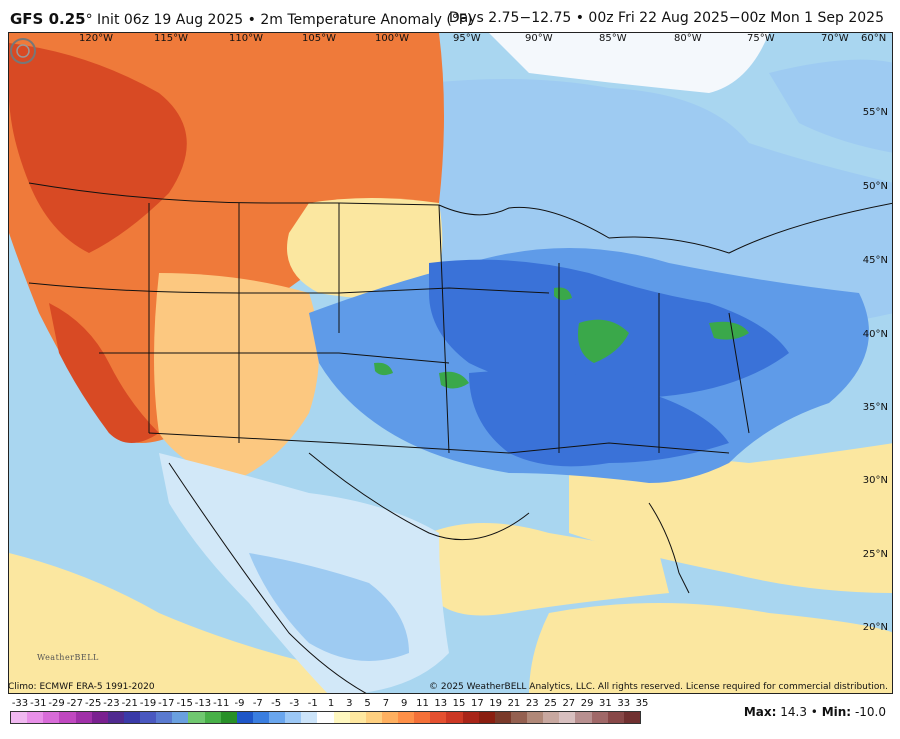  I want to click on lat-label: 35°N, so click(875, 407).